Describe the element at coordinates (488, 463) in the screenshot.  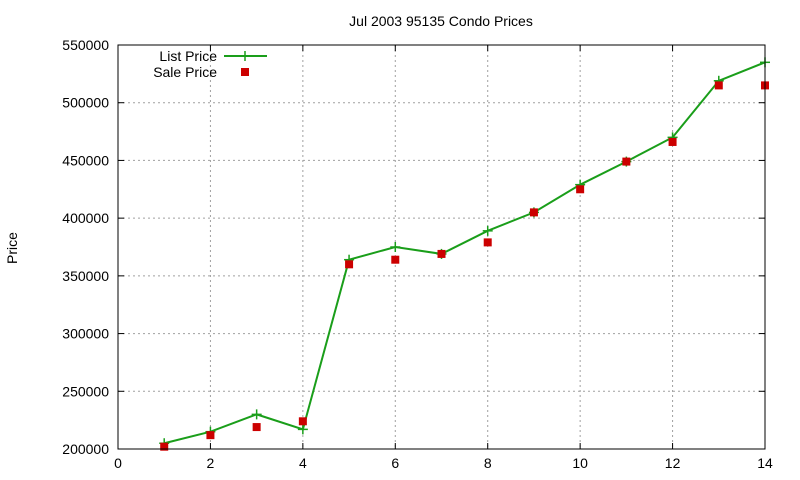
I see `x-tick-label: 8` at that location.